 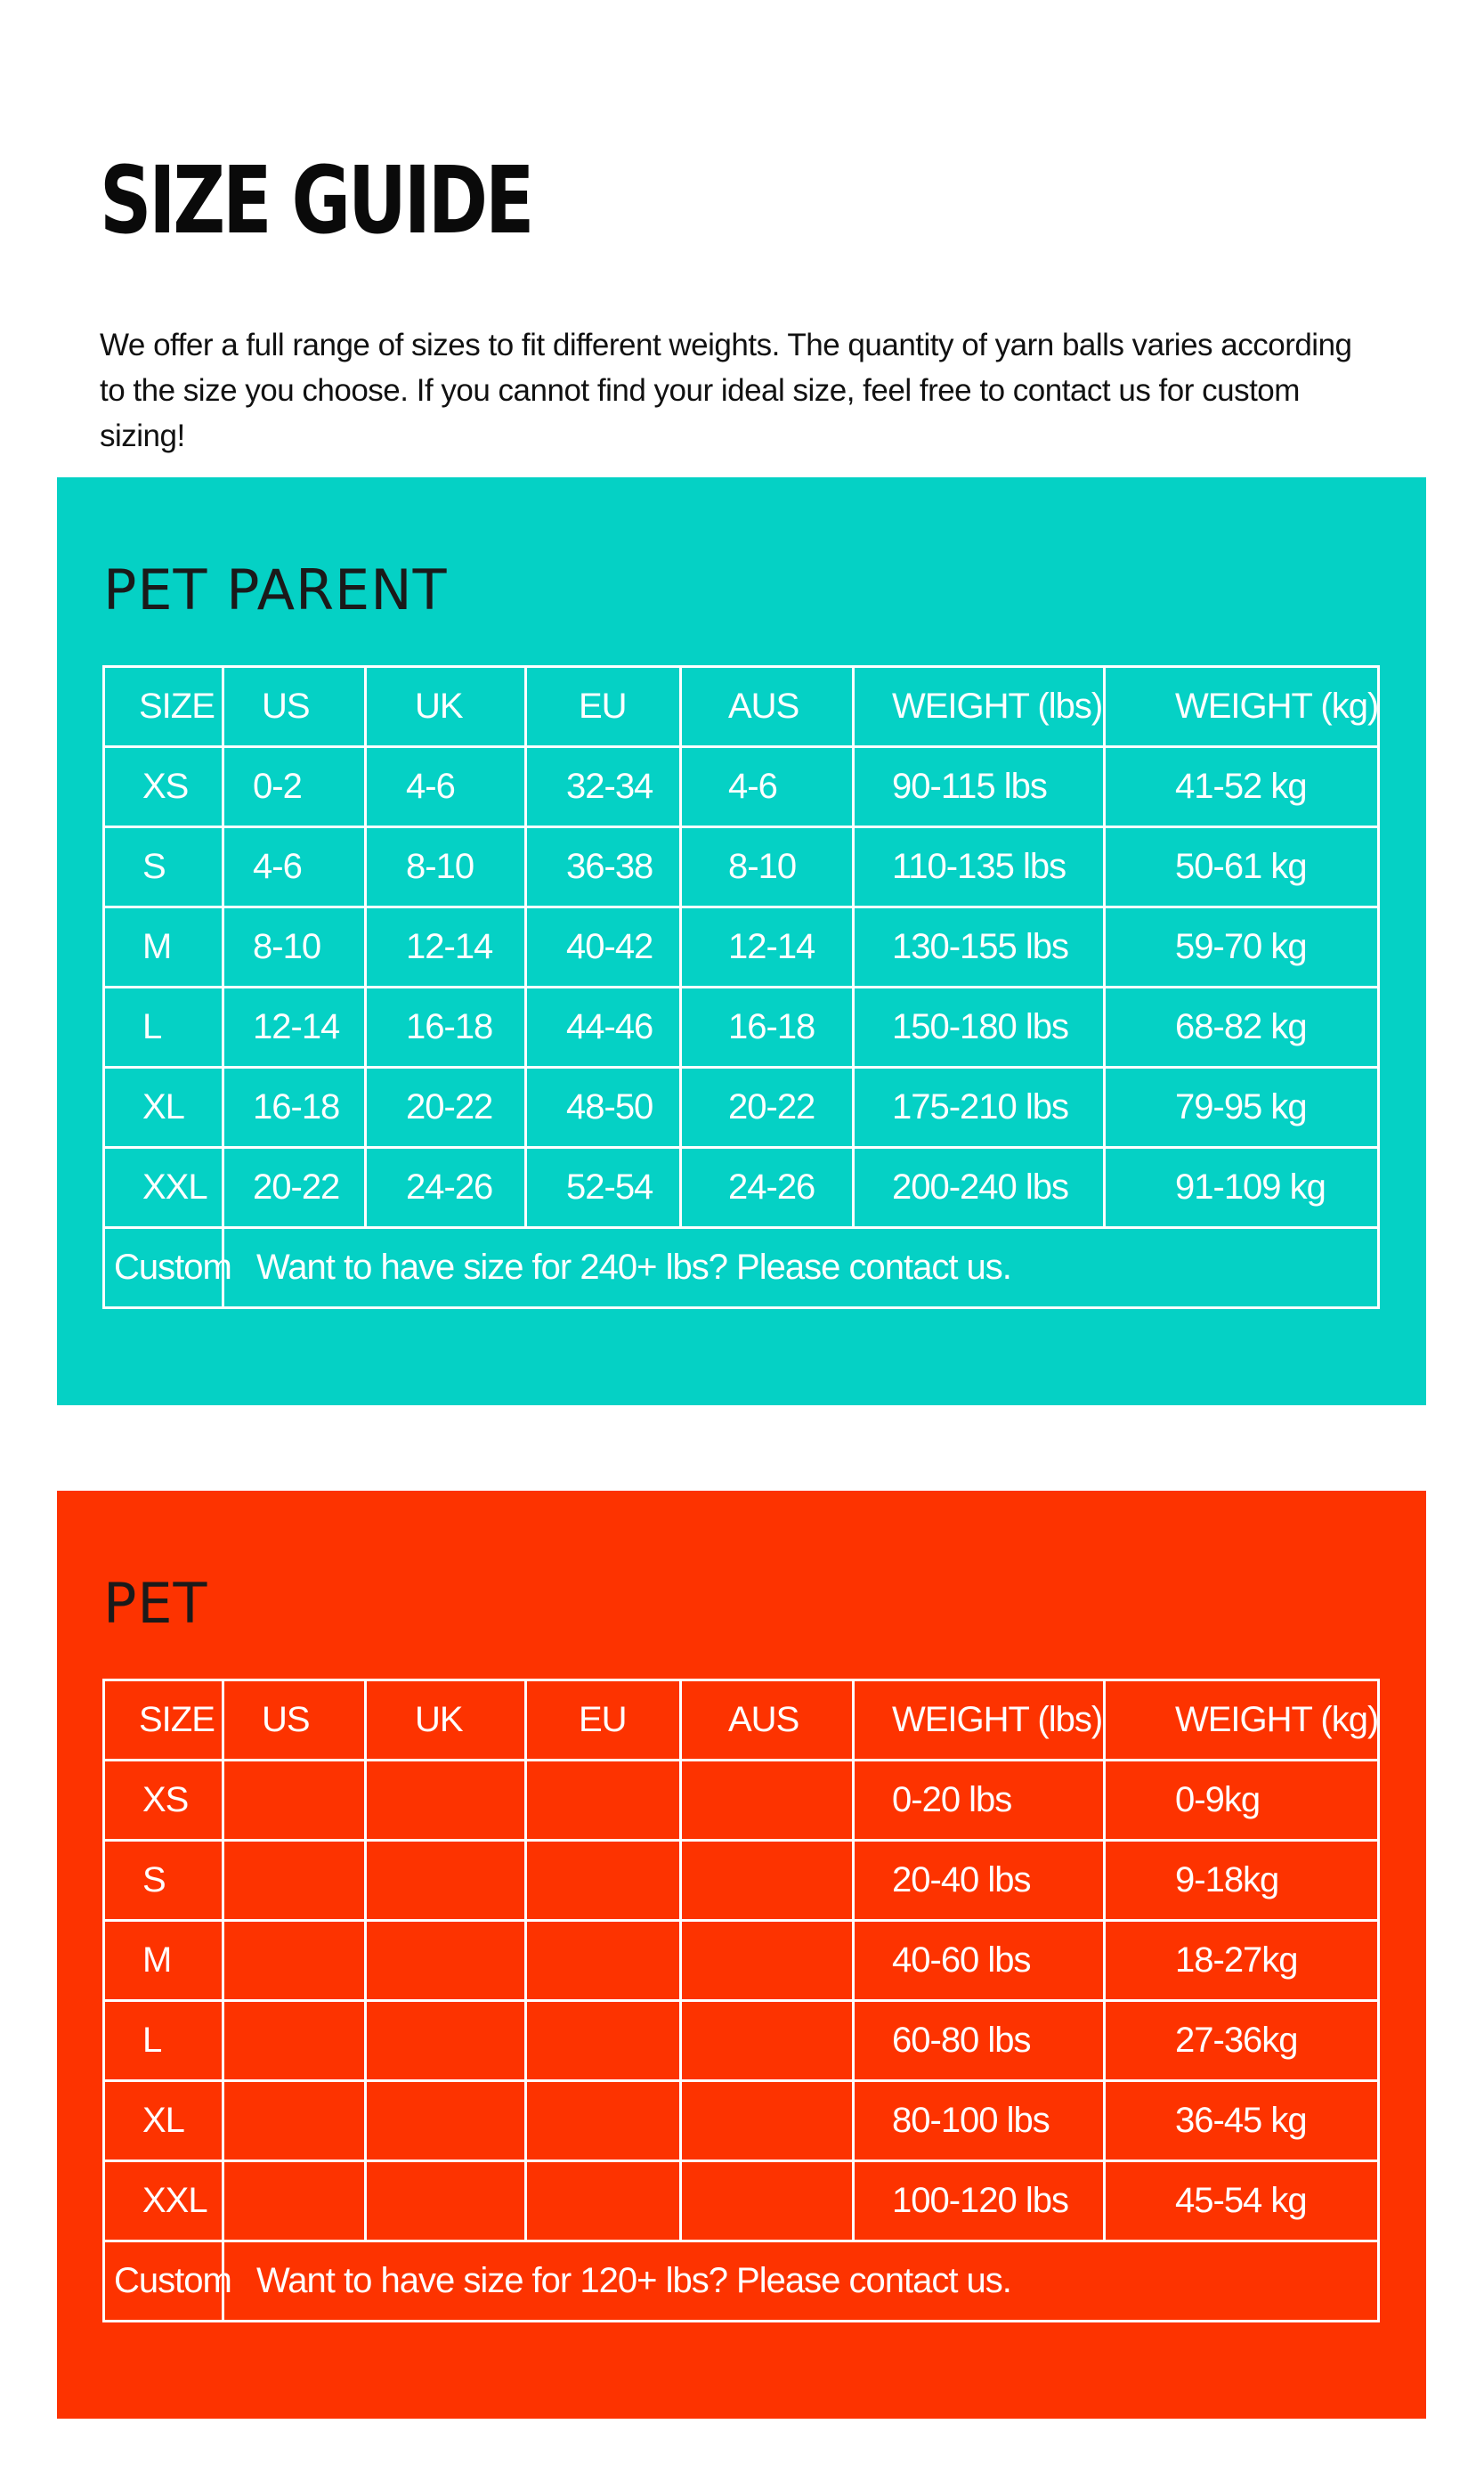 I want to click on panel-title: PET, so click(x=155, y=1603).